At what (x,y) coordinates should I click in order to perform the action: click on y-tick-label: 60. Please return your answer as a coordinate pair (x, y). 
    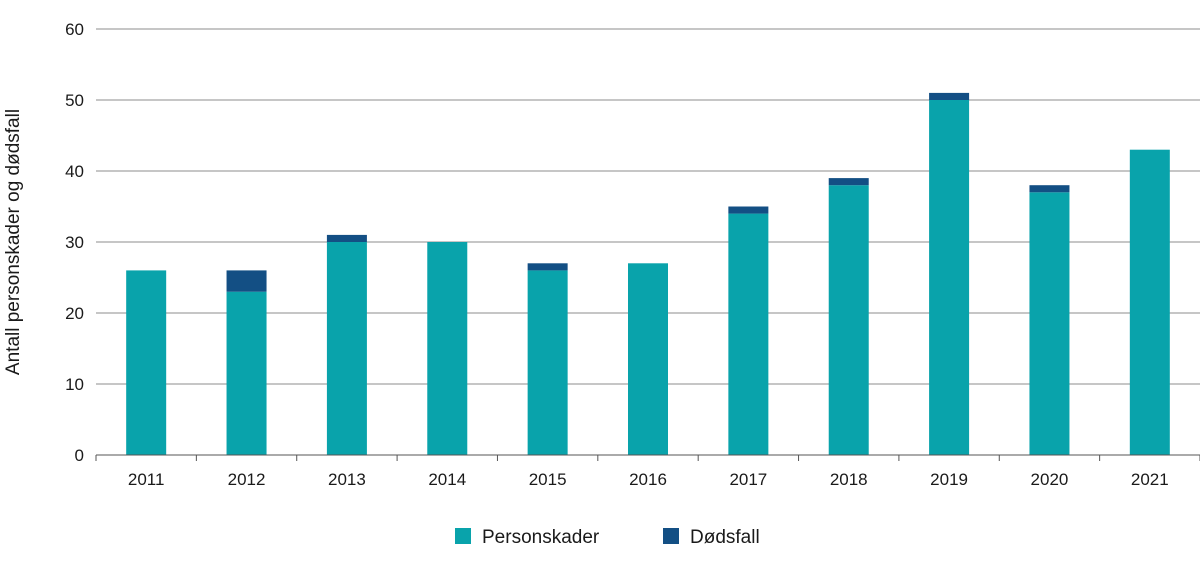
    Looking at the image, I should click on (74, 29).